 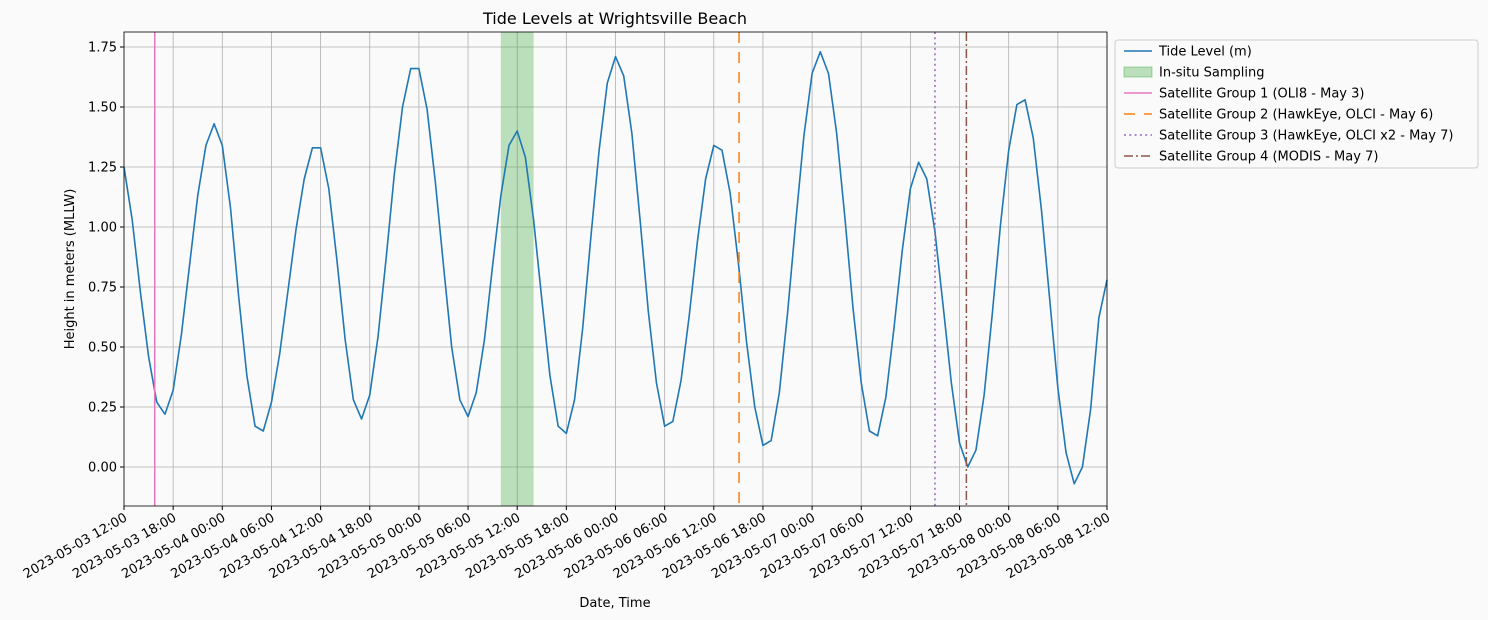 I want to click on y-tick-label: 1.50, so click(x=102, y=108).